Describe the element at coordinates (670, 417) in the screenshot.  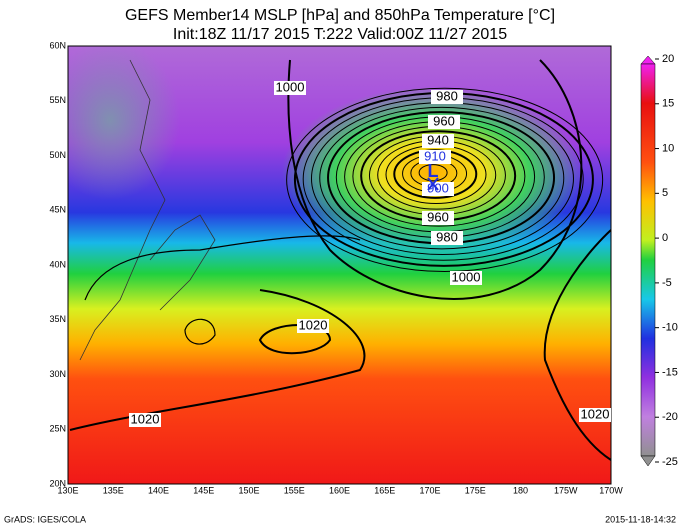
I see `colorbar-label: -20` at that location.